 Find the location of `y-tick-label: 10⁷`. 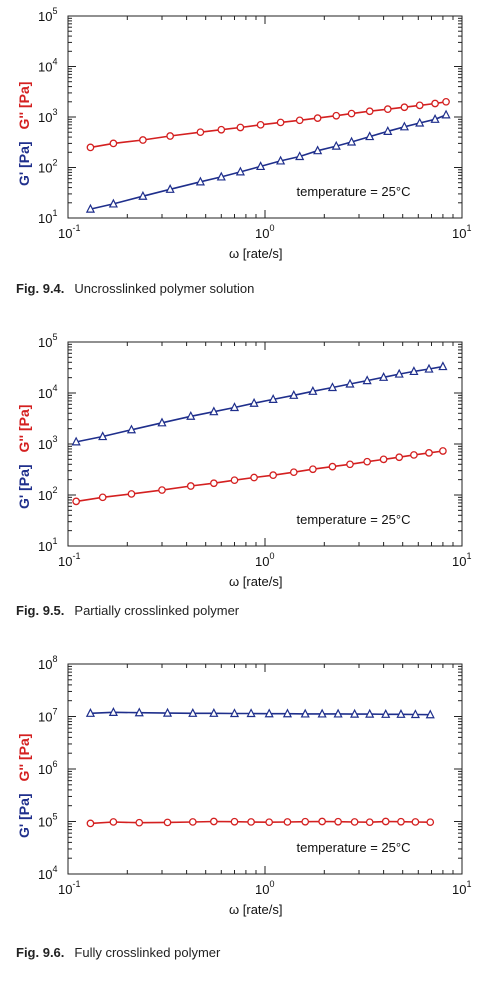

y-tick-label: 10⁷ is located at coordinates (47, 716).